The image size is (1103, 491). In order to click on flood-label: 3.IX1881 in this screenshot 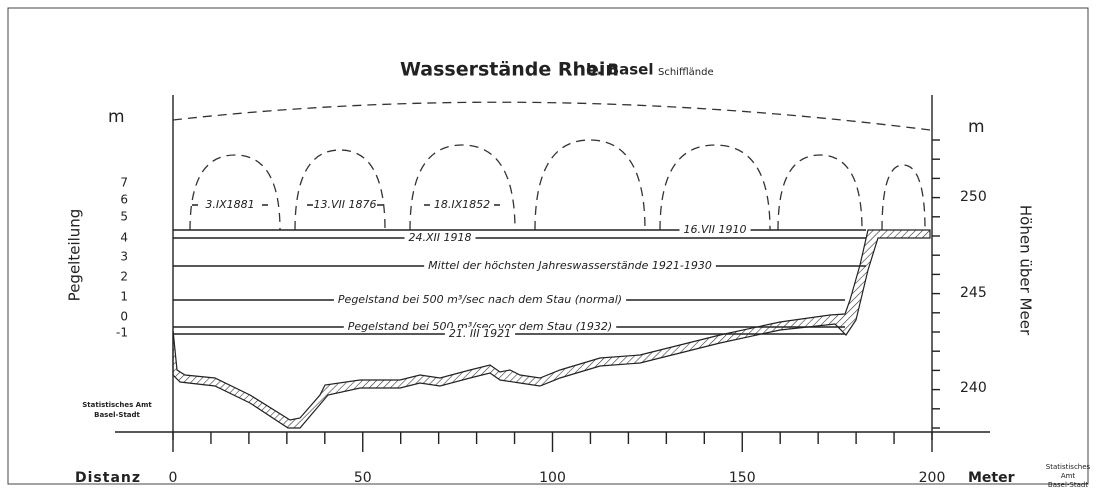, I will do `click(229, 204)`.